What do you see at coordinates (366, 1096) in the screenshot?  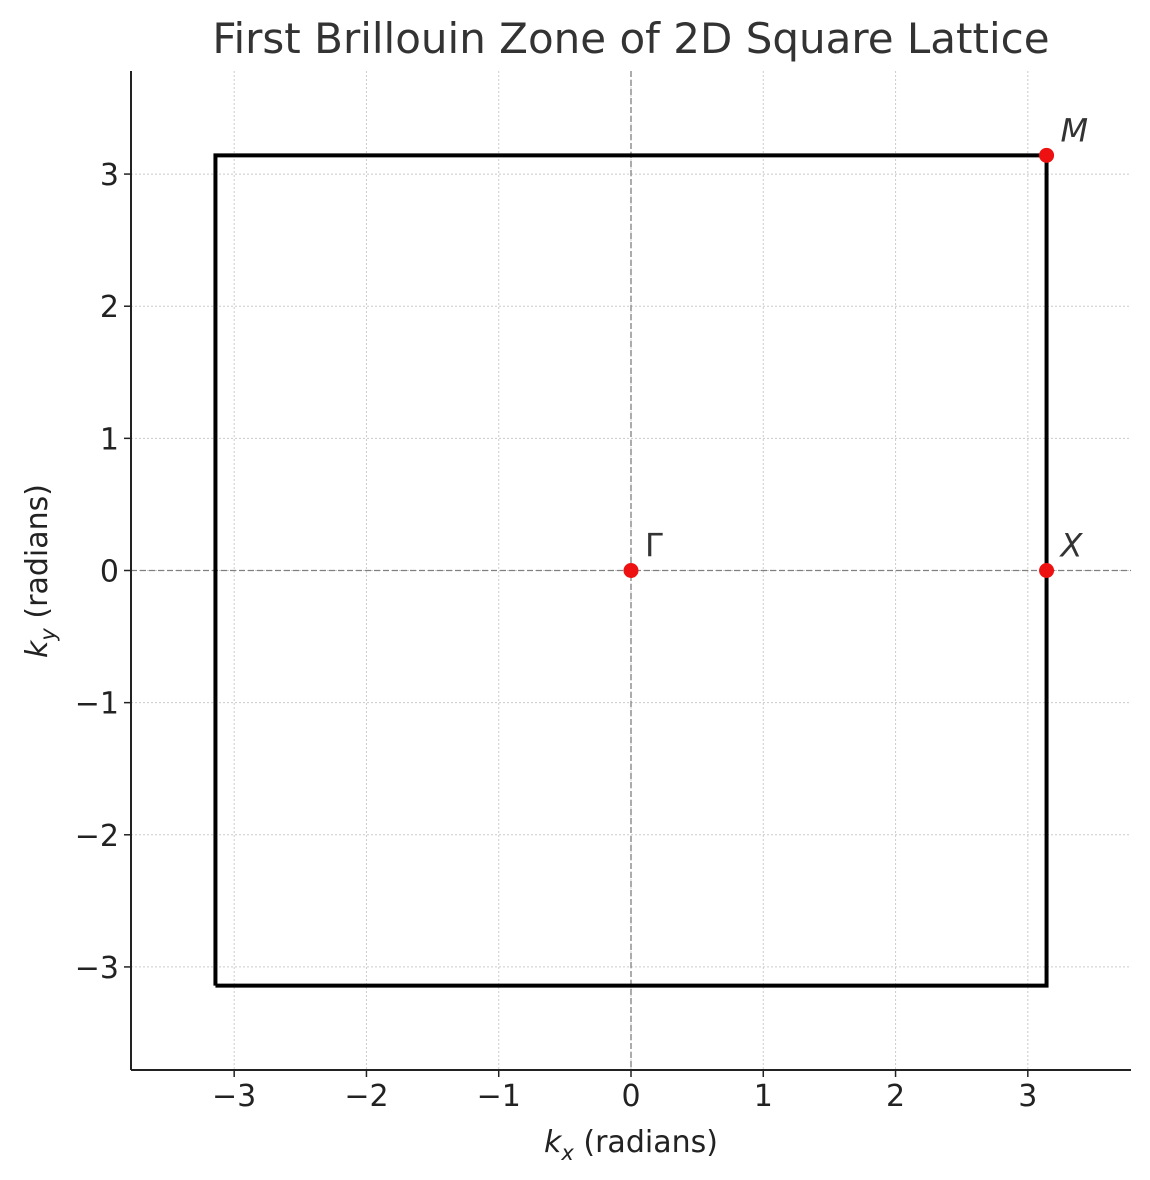 I see `x-tick-label: −2` at bounding box center [366, 1096].